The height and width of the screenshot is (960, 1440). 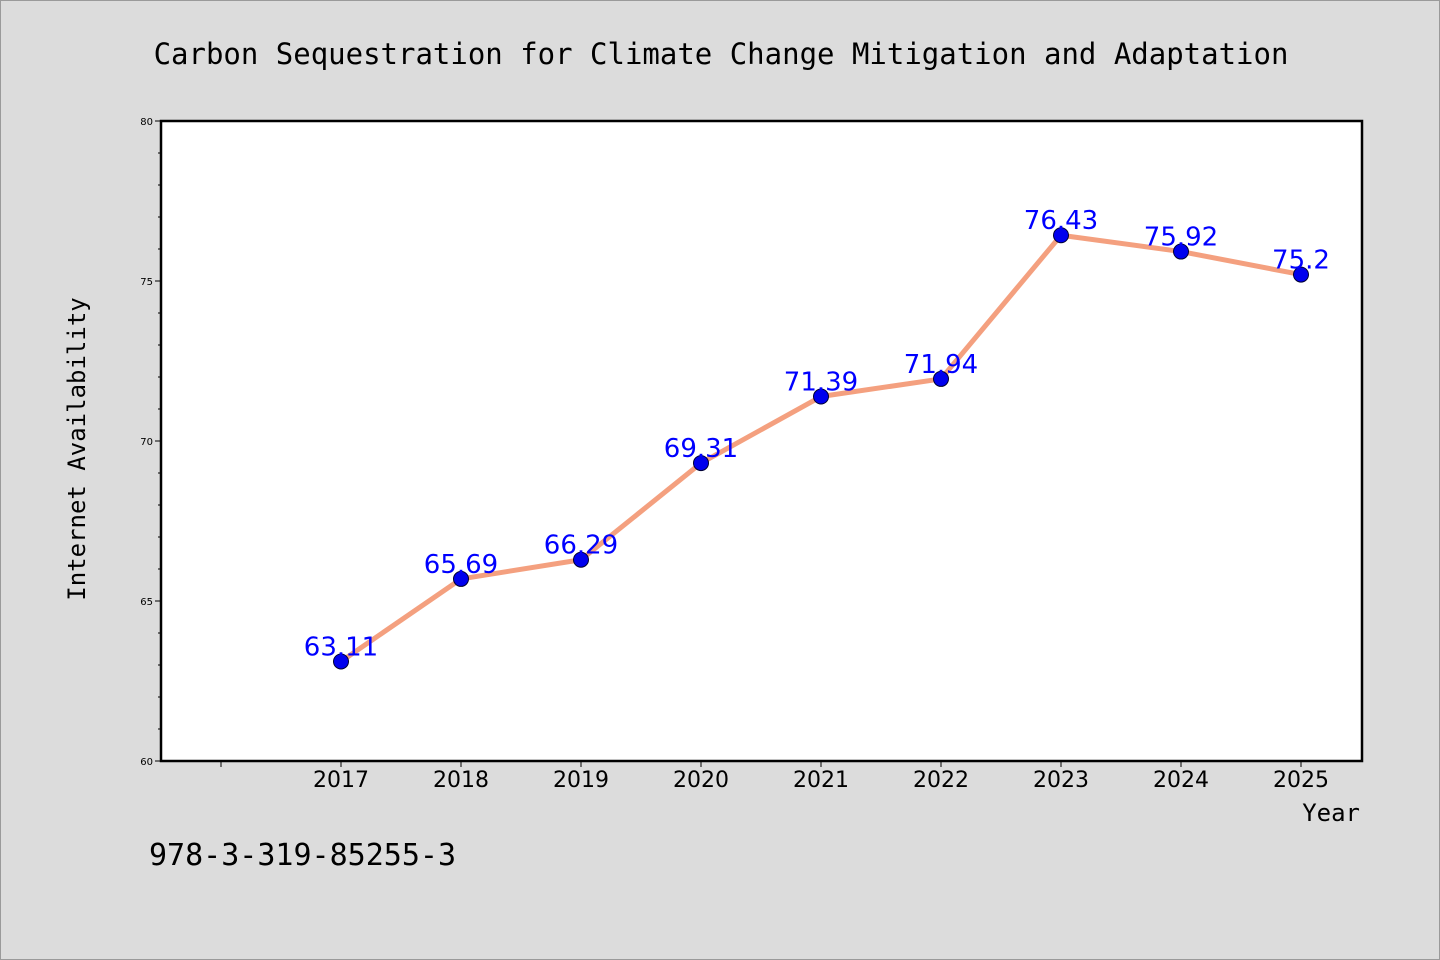 What do you see at coordinates (461, 565) in the screenshot?
I see `data-label: 65.69` at bounding box center [461, 565].